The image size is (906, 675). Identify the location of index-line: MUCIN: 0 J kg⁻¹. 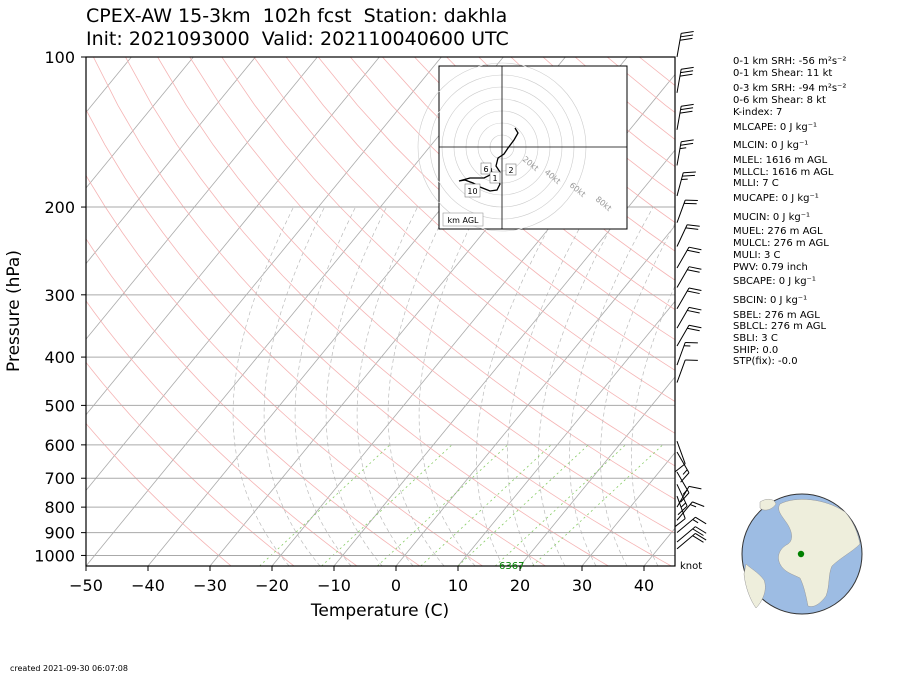
(772, 217).